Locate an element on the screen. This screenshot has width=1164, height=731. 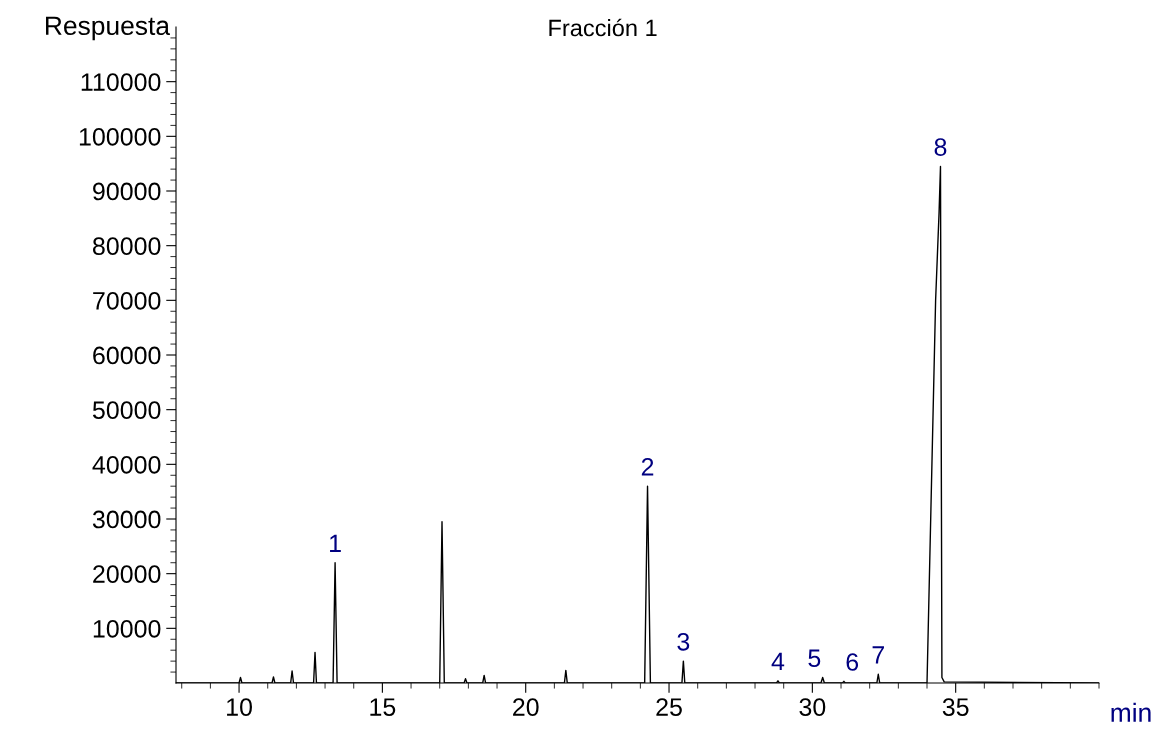
x-tick-label: 15 is located at coordinates (383, 707).